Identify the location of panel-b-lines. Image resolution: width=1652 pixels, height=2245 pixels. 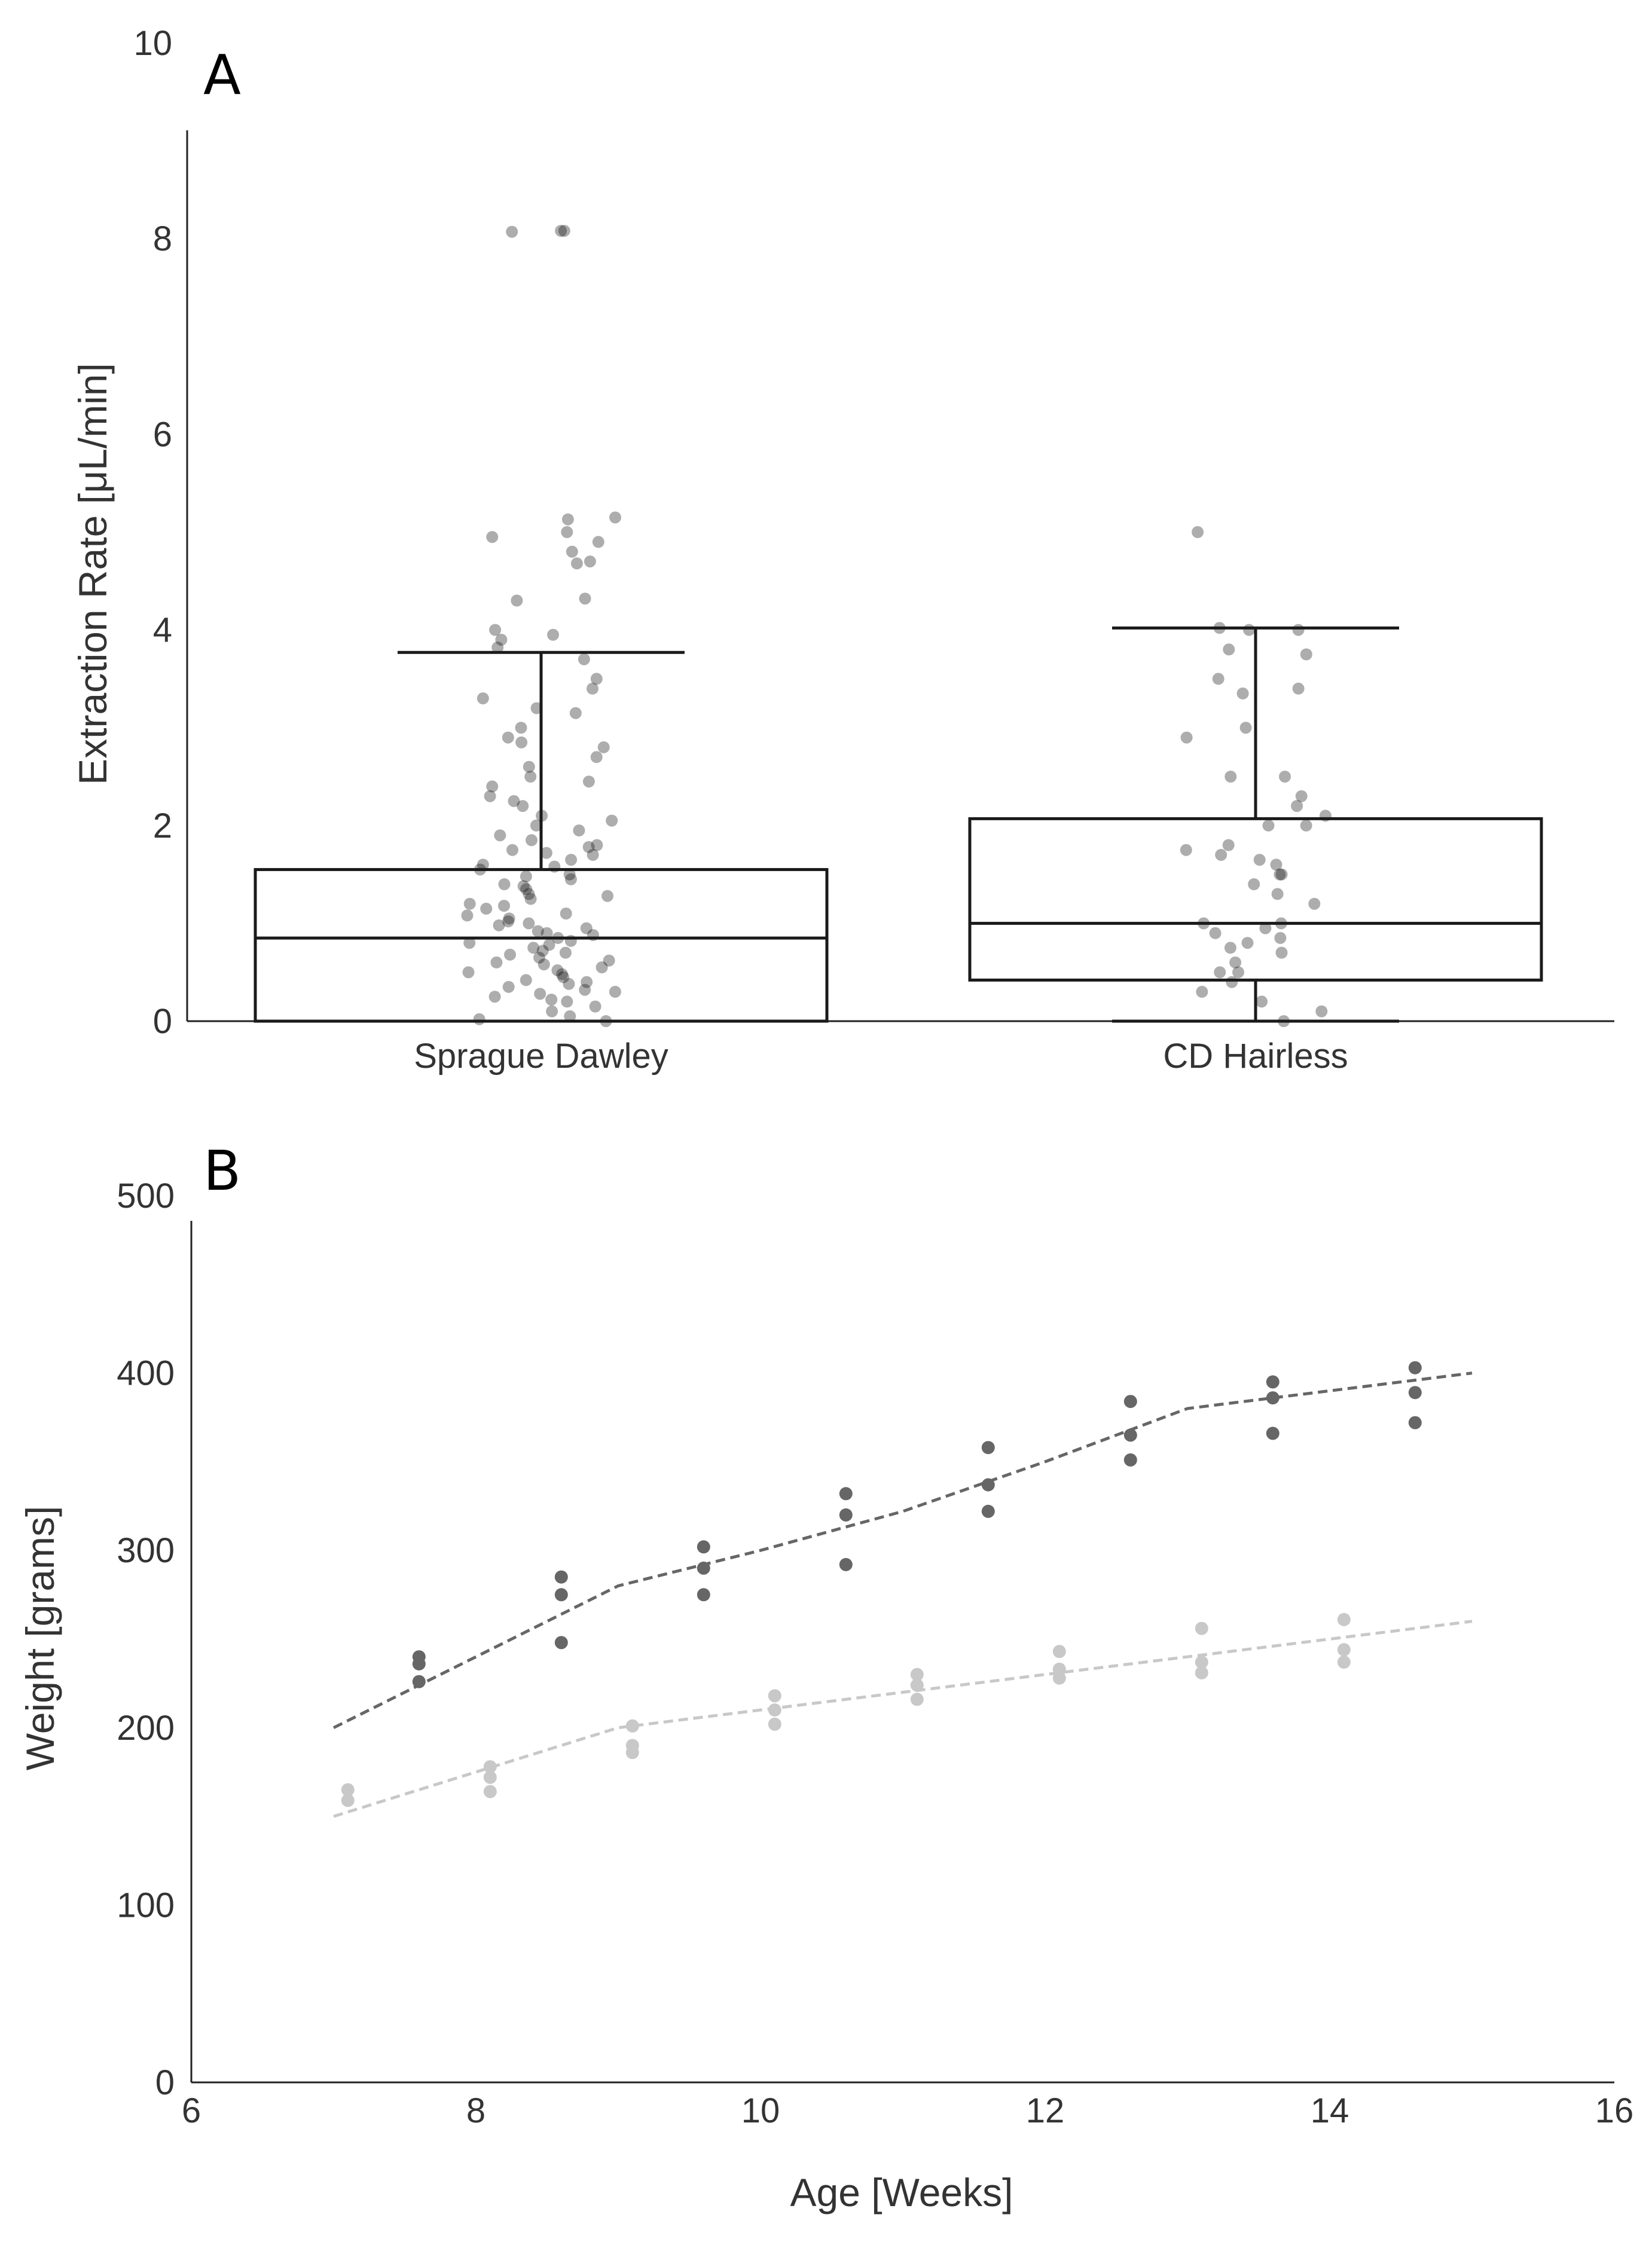
(903, 1595).